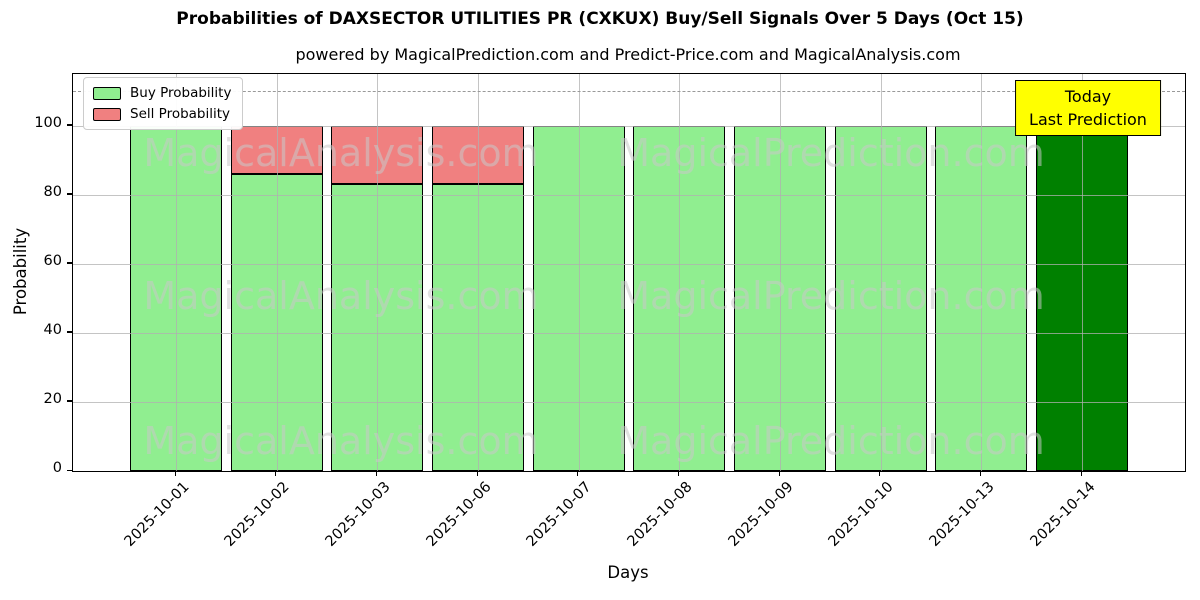 The image size is (1200, 600). What do you see at coordinates (1088, 108) in the screenshot?
I see `today-annotation: Today Last Prediction` at bounding box center [1088, 108].